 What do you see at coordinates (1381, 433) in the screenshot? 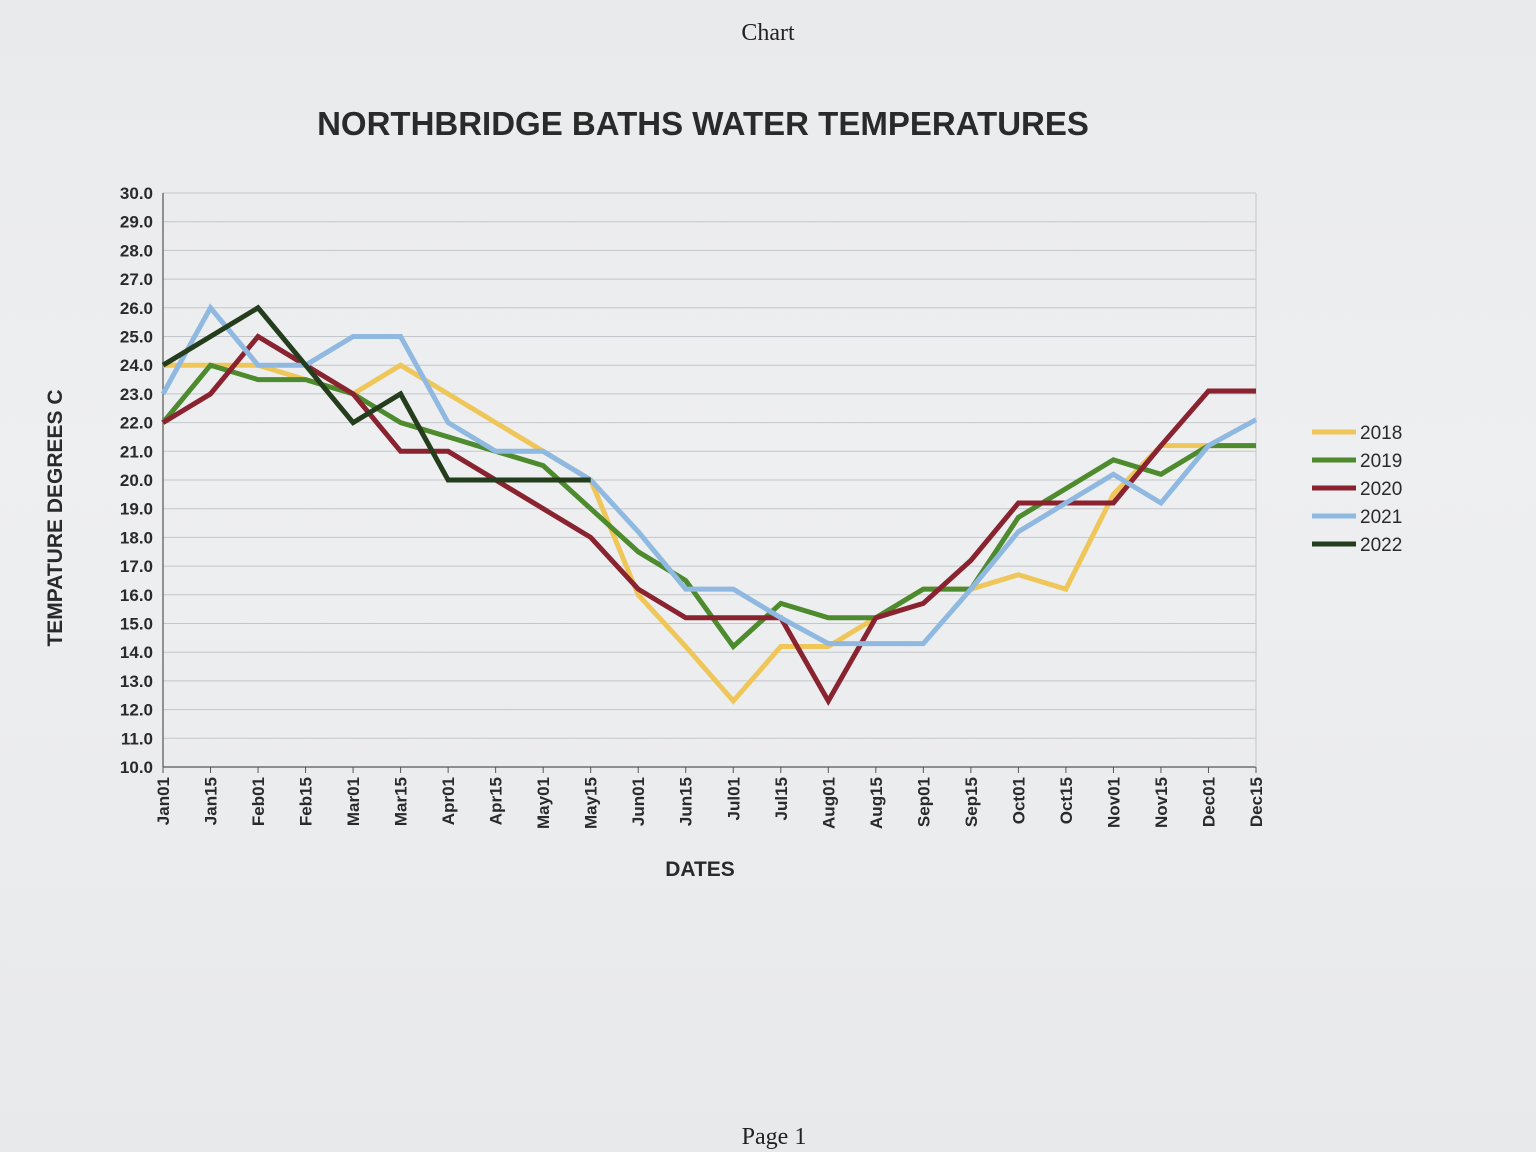
I see `legend-label-2018: 2018` at bounding box center [1381, 433].